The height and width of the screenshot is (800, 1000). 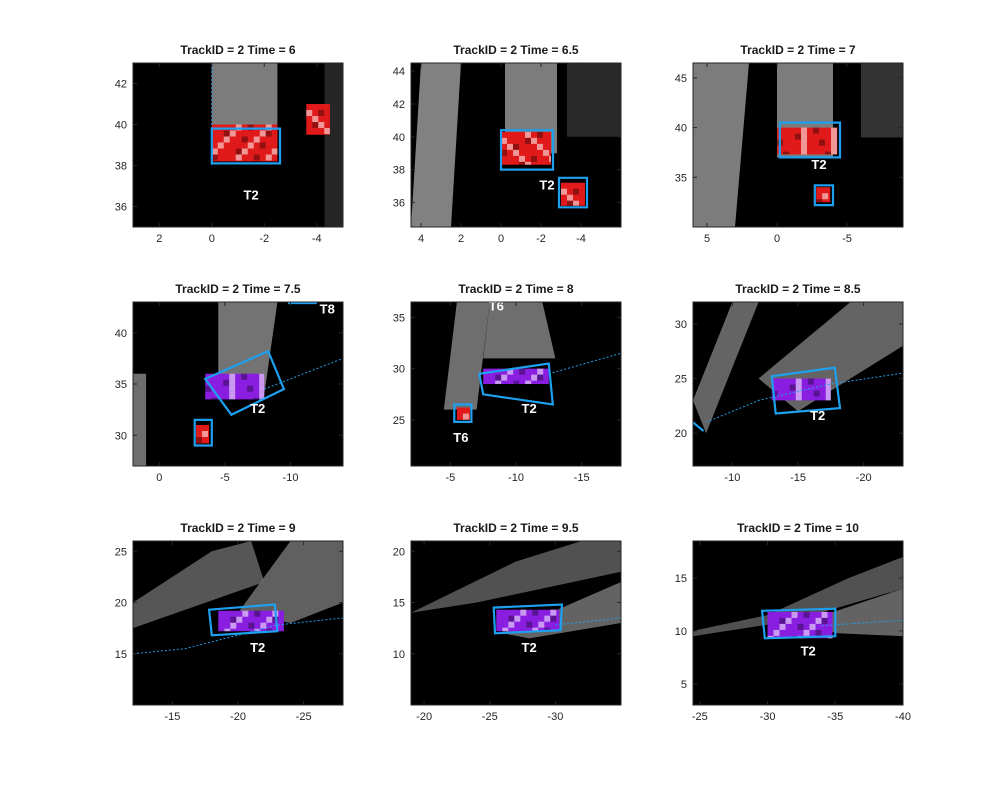 I want to click on subplot-title: TrackID = 2 Time = 6, so click(x=238, y=50).